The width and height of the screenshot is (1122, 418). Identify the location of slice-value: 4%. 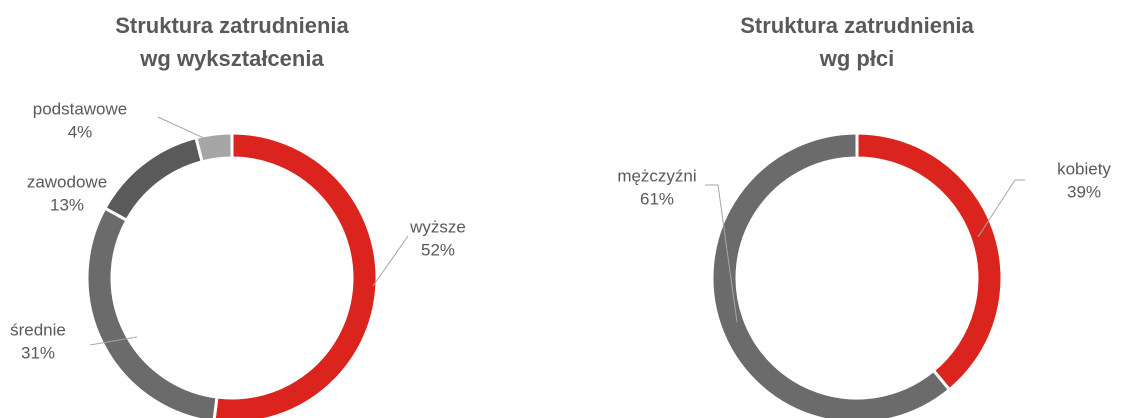
(80, 131).